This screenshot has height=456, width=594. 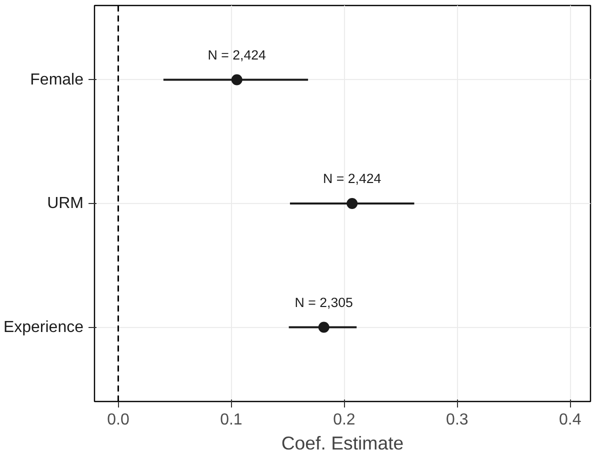 I want to click on x-tick-label: 0.4, so click(x=570, y=420).